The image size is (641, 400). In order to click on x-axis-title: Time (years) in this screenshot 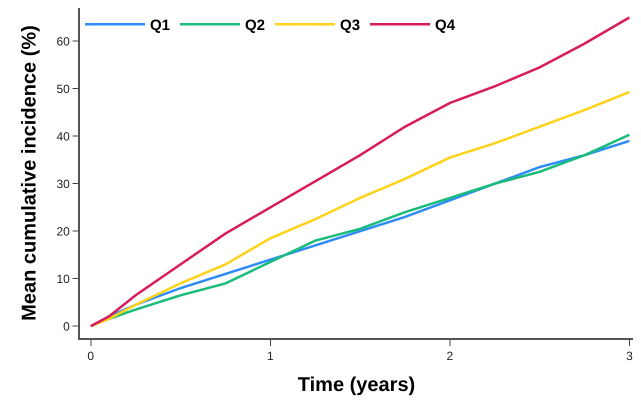, I will do `click(357, 385)`.